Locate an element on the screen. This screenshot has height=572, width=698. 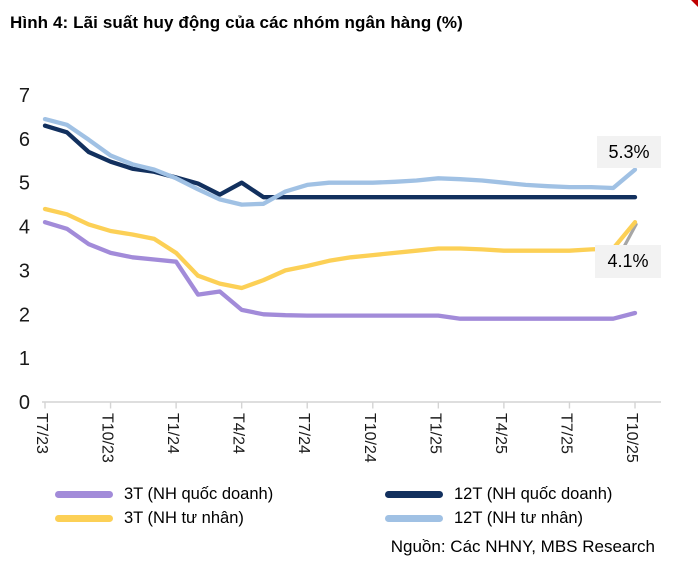
source-note: Nguồn: Các NHNY, MBS Research is located at coordinates (522, 546).